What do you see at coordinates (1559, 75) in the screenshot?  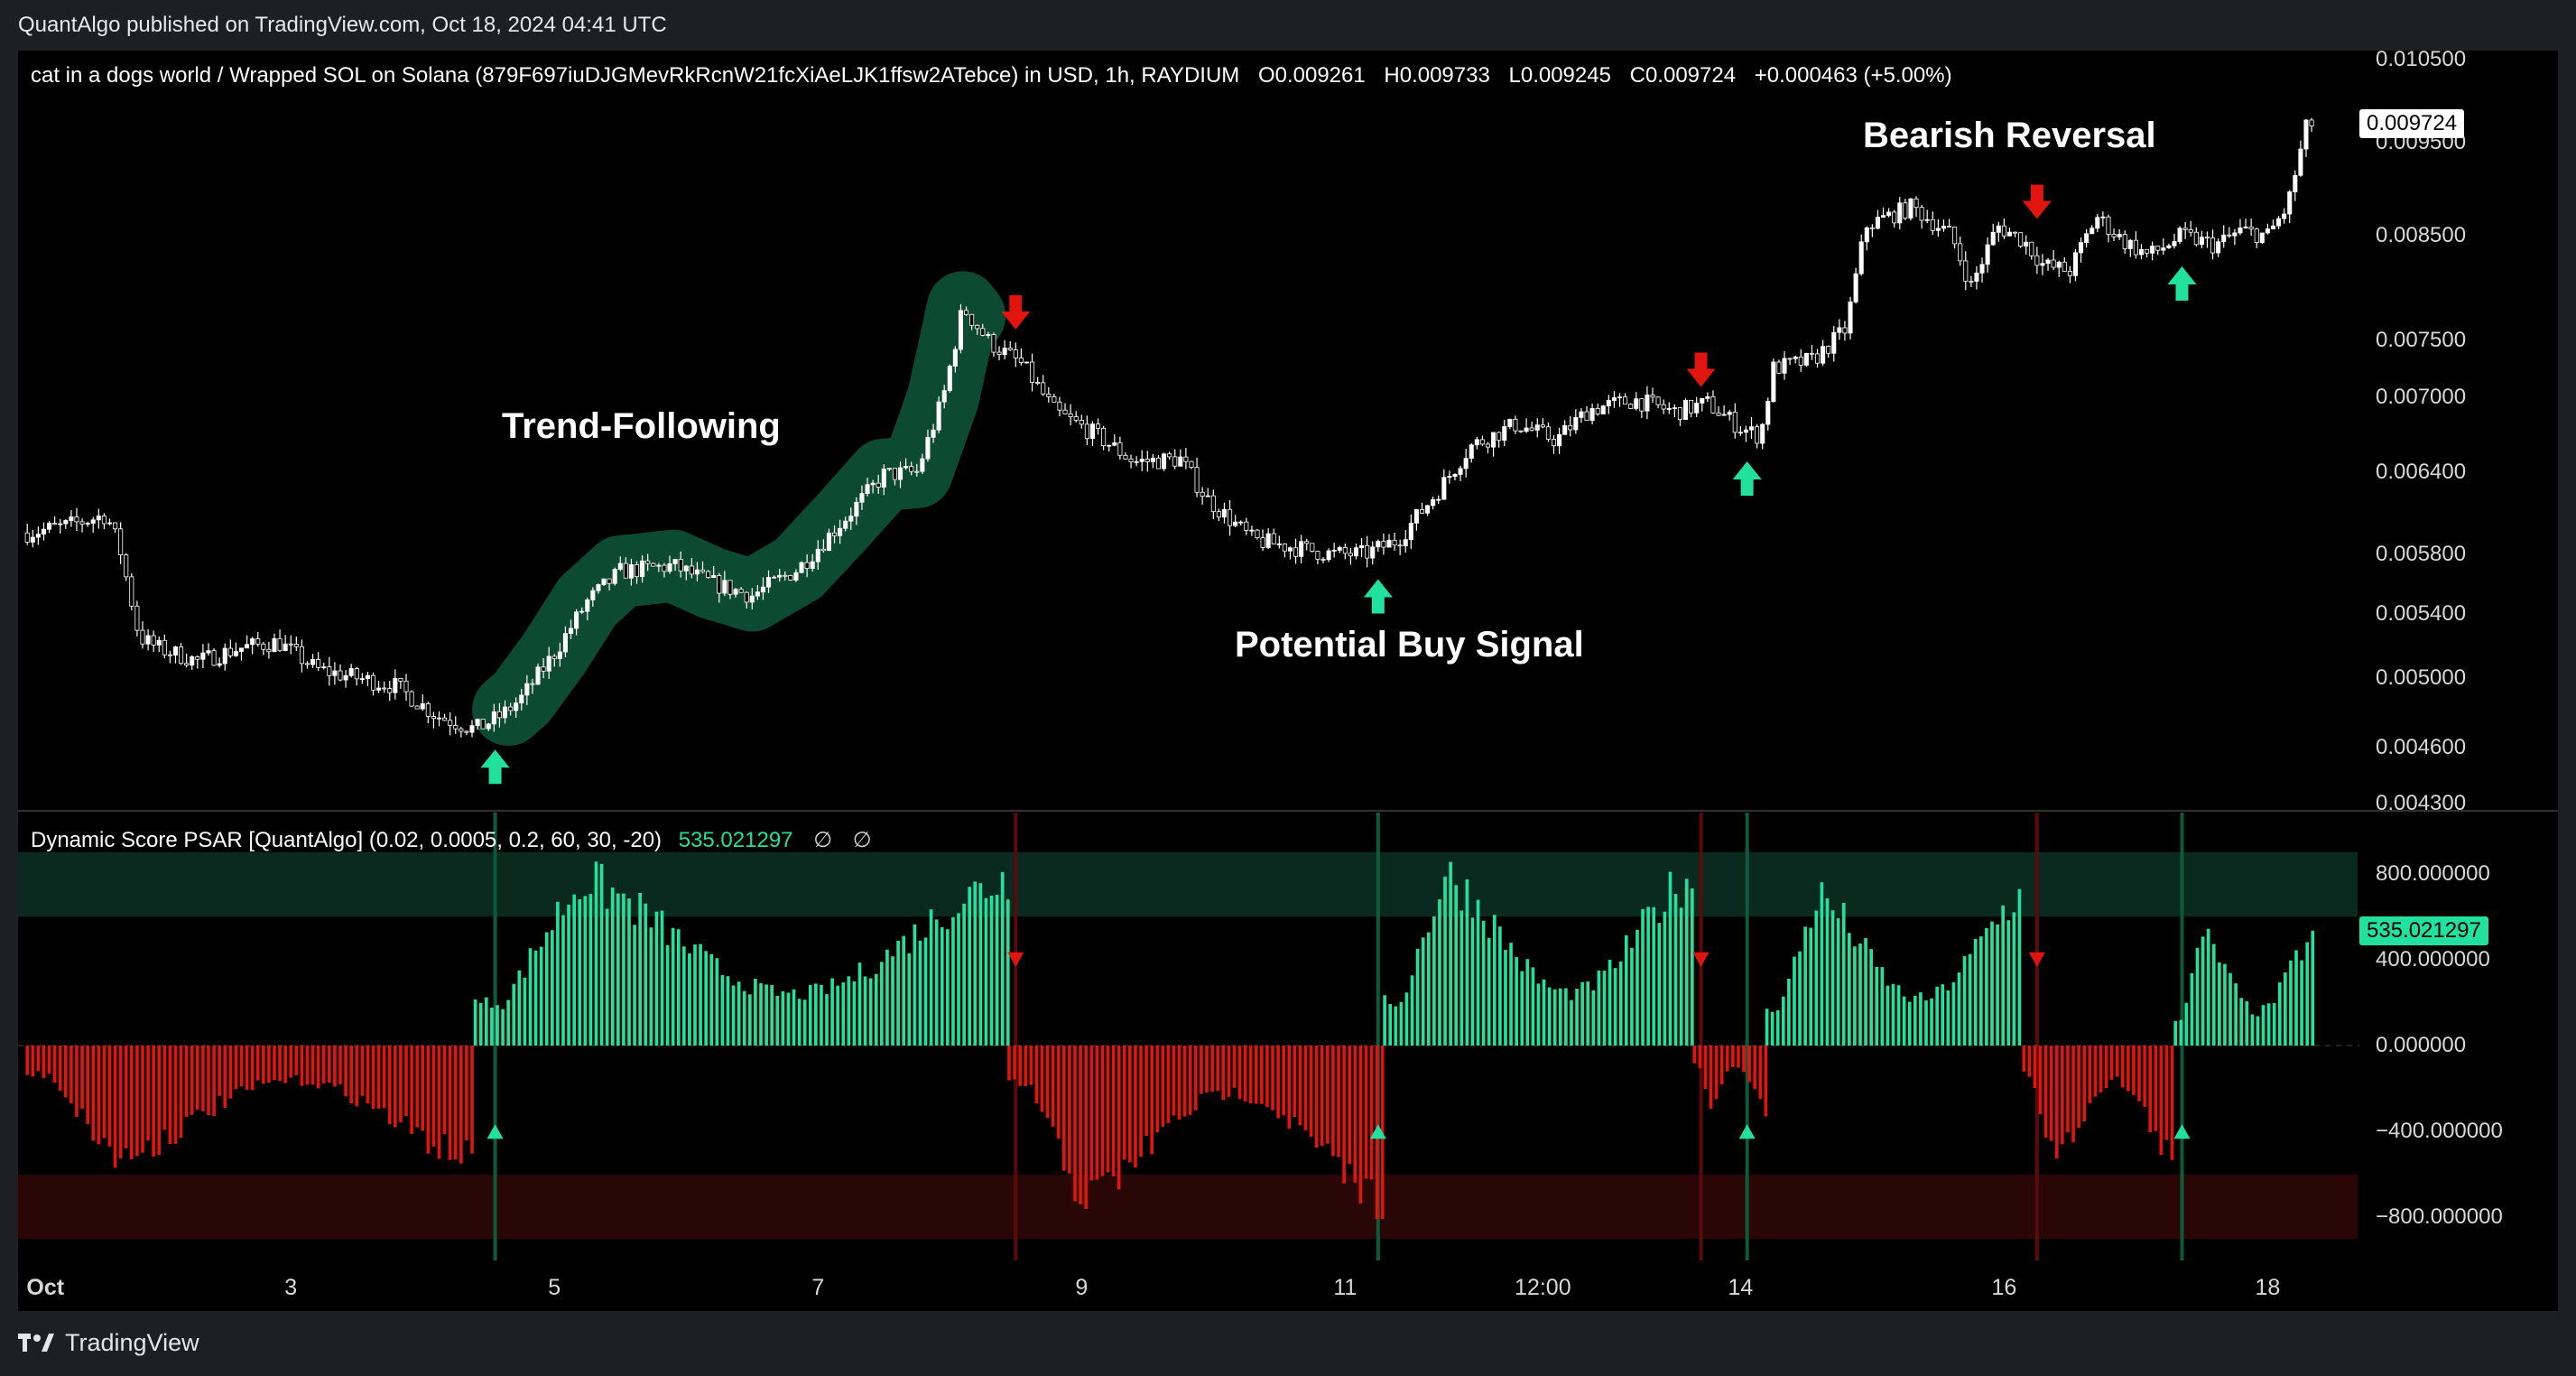 I see `ohlc-low: L0.009245` at bounding box center [1559, 75].